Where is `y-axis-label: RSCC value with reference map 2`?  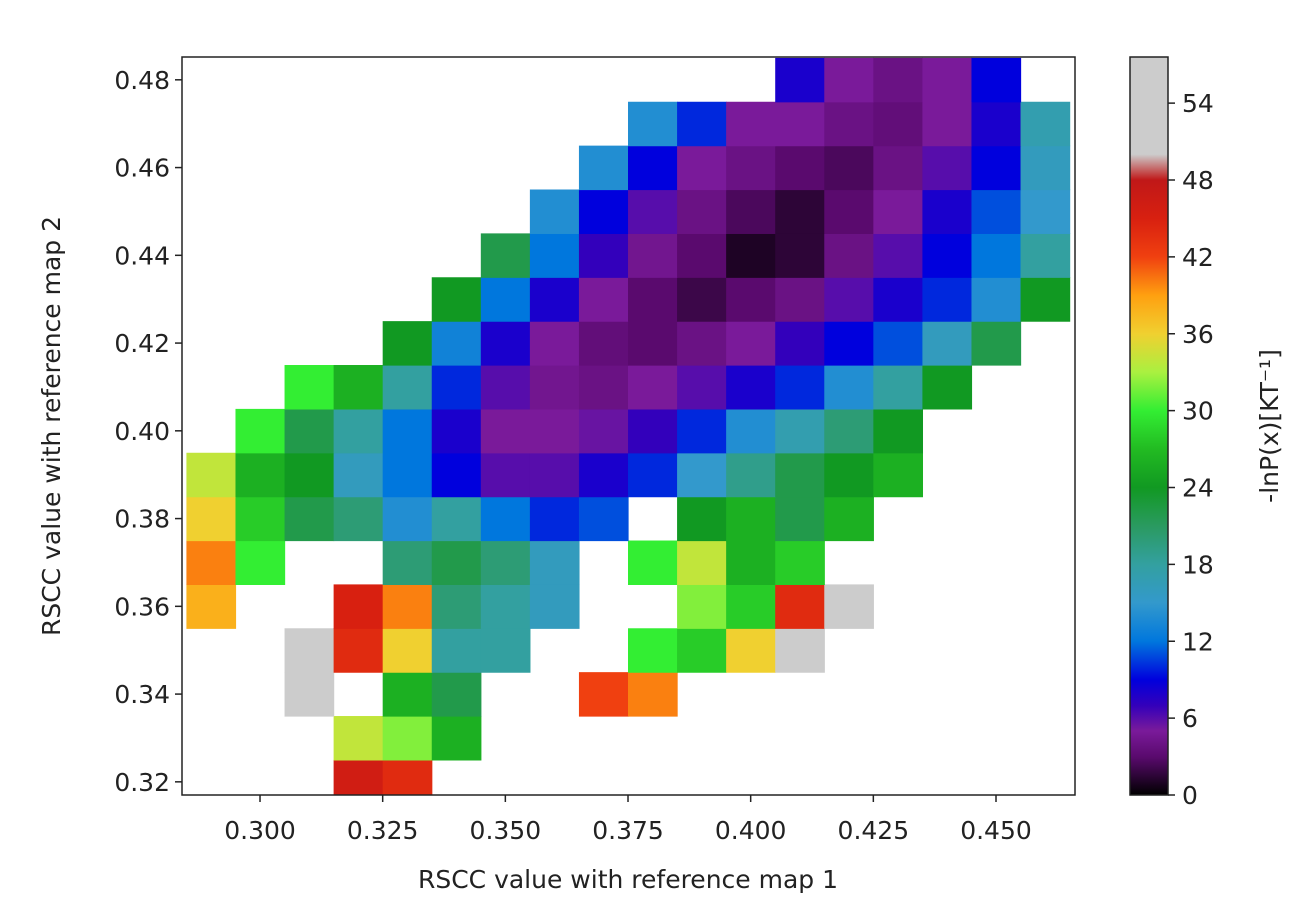
y-axis-label: RSCC value with reference map 2 is located at coordinates (51, 426).